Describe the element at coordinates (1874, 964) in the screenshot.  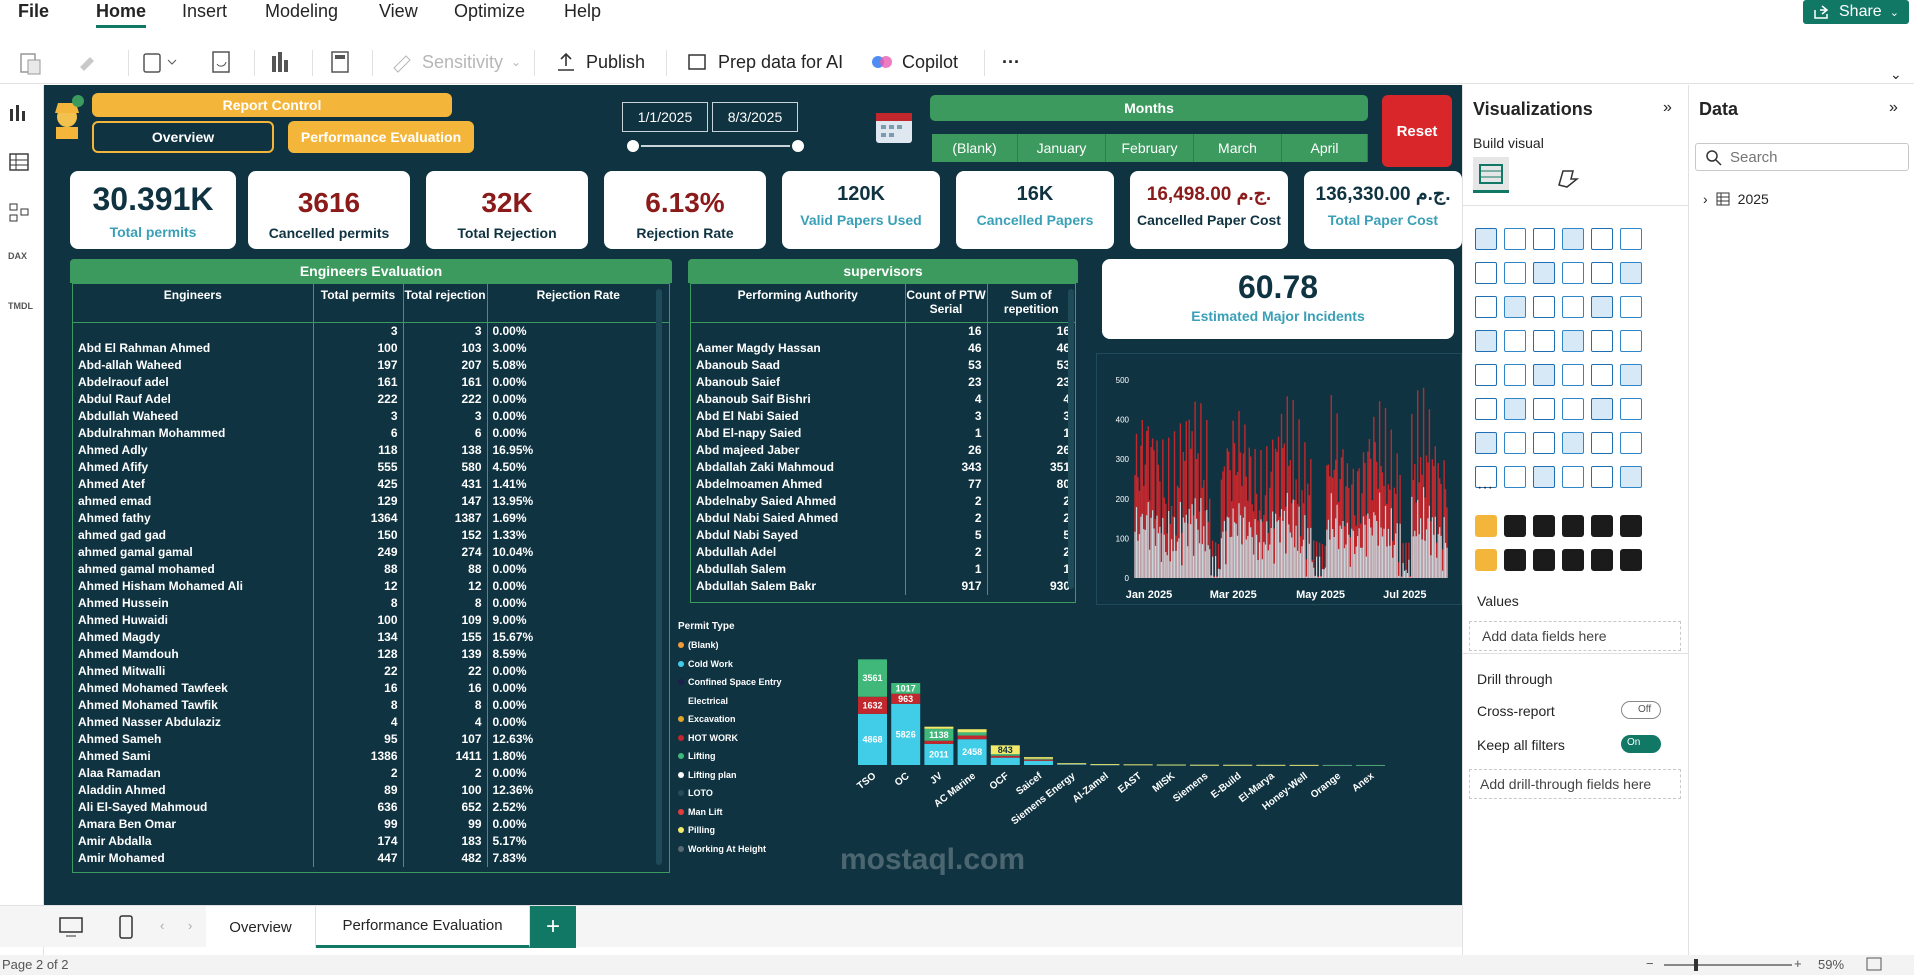
I see `fit-page-icon` at that location.